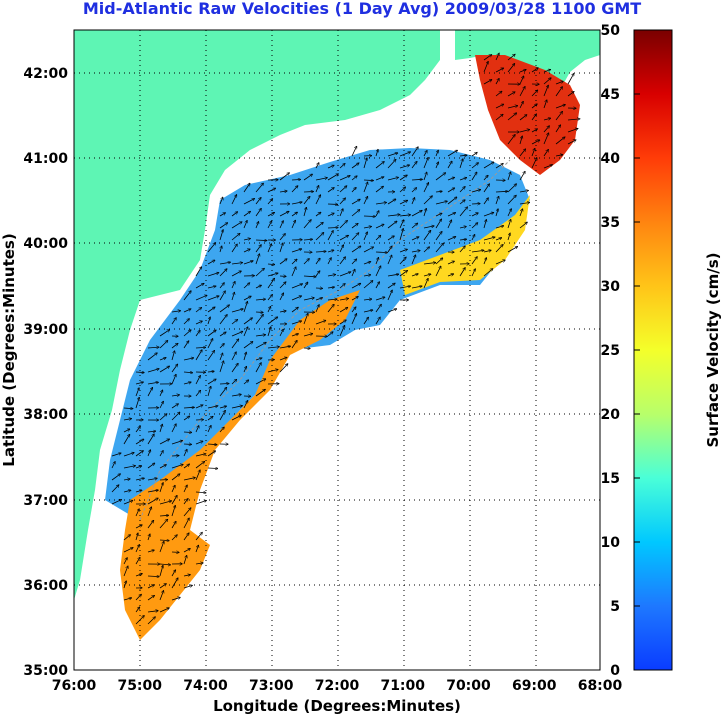 This screenshot has height=714, width=724. Describe the element at coordinates (45, 671) in the screenshot. I see `y-tick-label: 35:00` at that location.